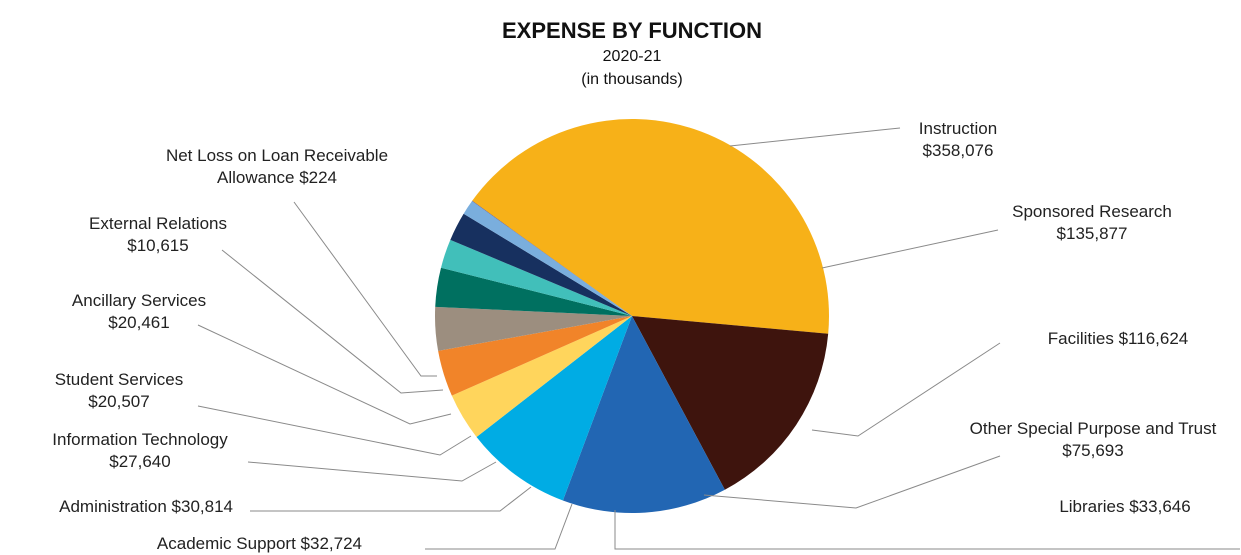  Describe the element at coordinates (139, 300) in the screenshot. I see `slice-label-ancillary-services-line-1: Ancillary Services` at that location.